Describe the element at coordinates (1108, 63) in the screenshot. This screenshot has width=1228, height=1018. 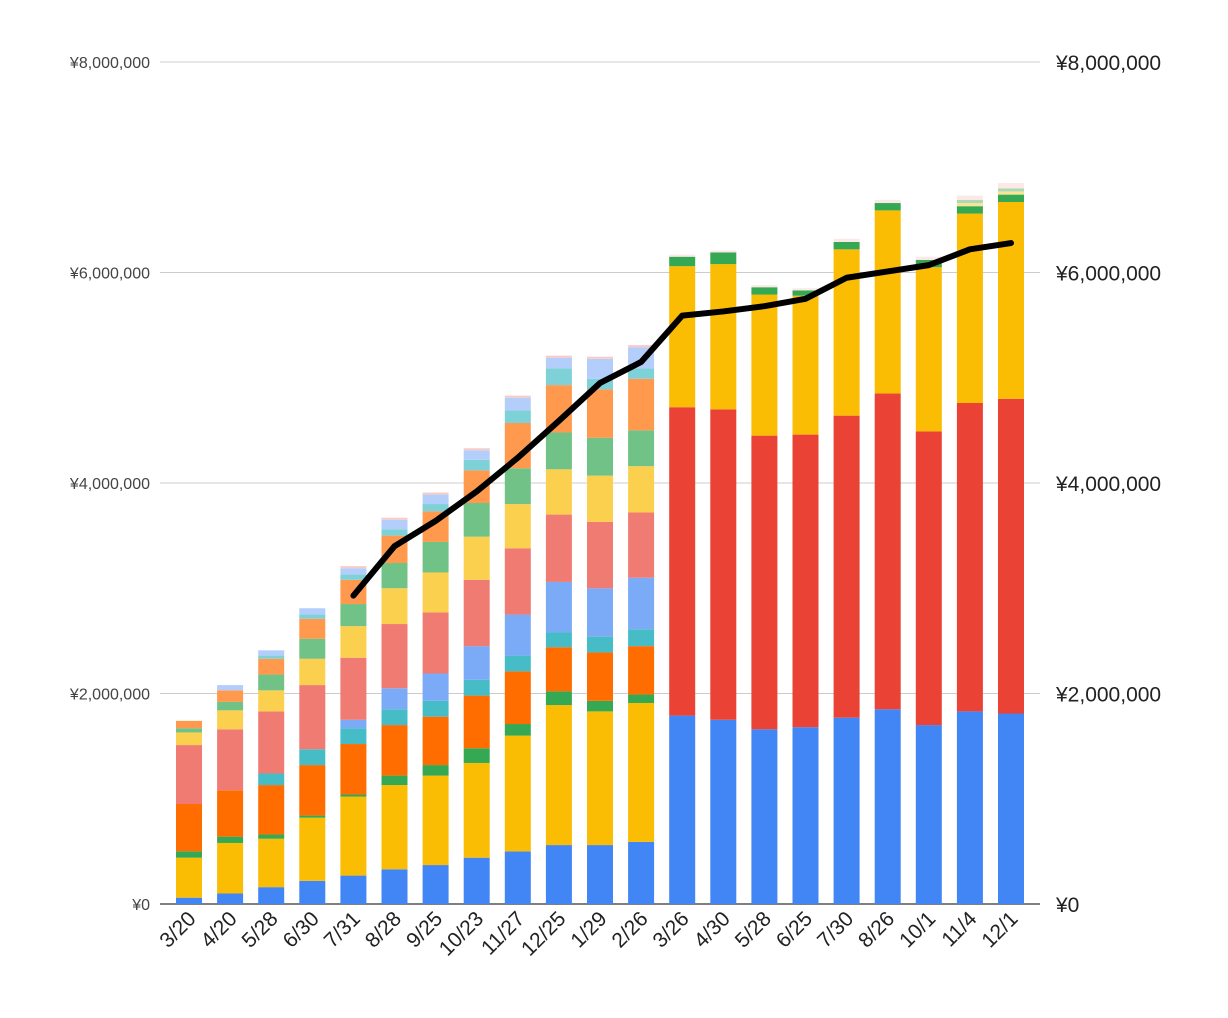
I see `y-tick-label-right: ¥8,000,000` at that location.